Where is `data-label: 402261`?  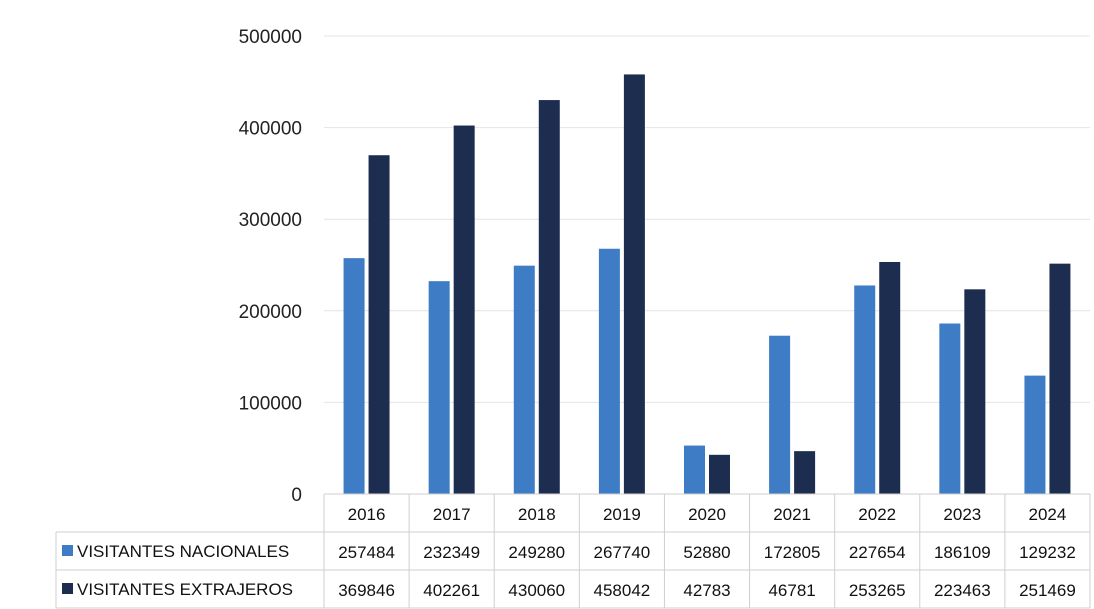
data-label: 402261 is located at coordinates (451, 590).